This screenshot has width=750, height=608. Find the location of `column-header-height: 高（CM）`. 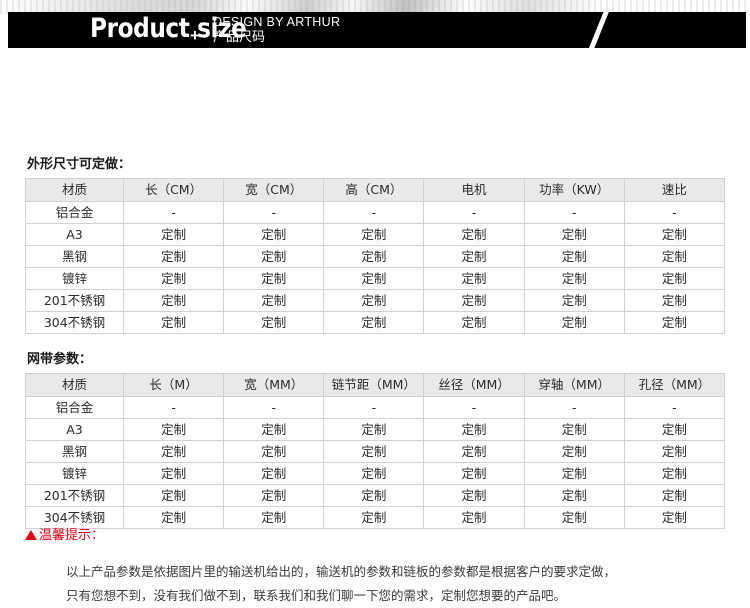

column-header-height: 高（CM） is located at coordinates (374, 190).